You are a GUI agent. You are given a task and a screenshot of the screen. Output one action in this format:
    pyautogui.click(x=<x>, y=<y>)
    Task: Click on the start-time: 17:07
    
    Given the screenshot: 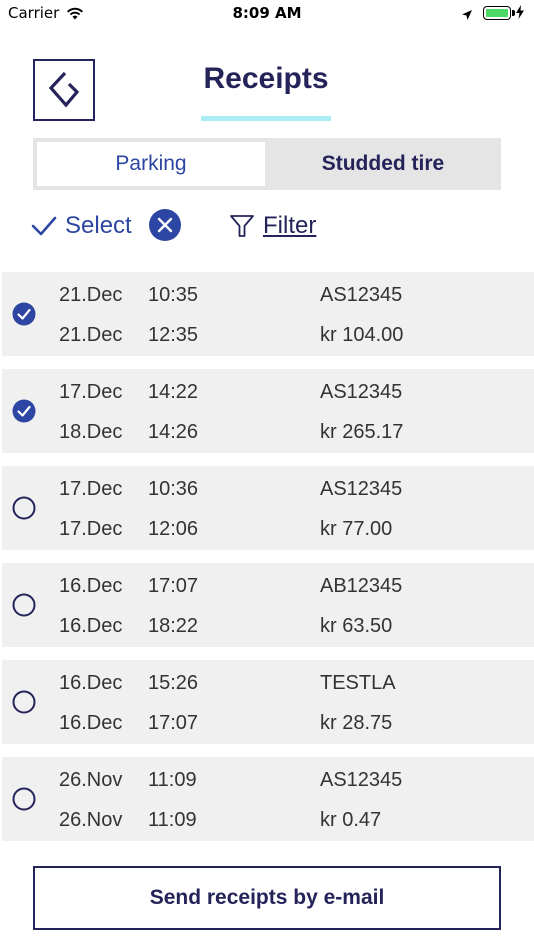 What is the action you would take?
    pyautogui.click(x=173, y=586)
    